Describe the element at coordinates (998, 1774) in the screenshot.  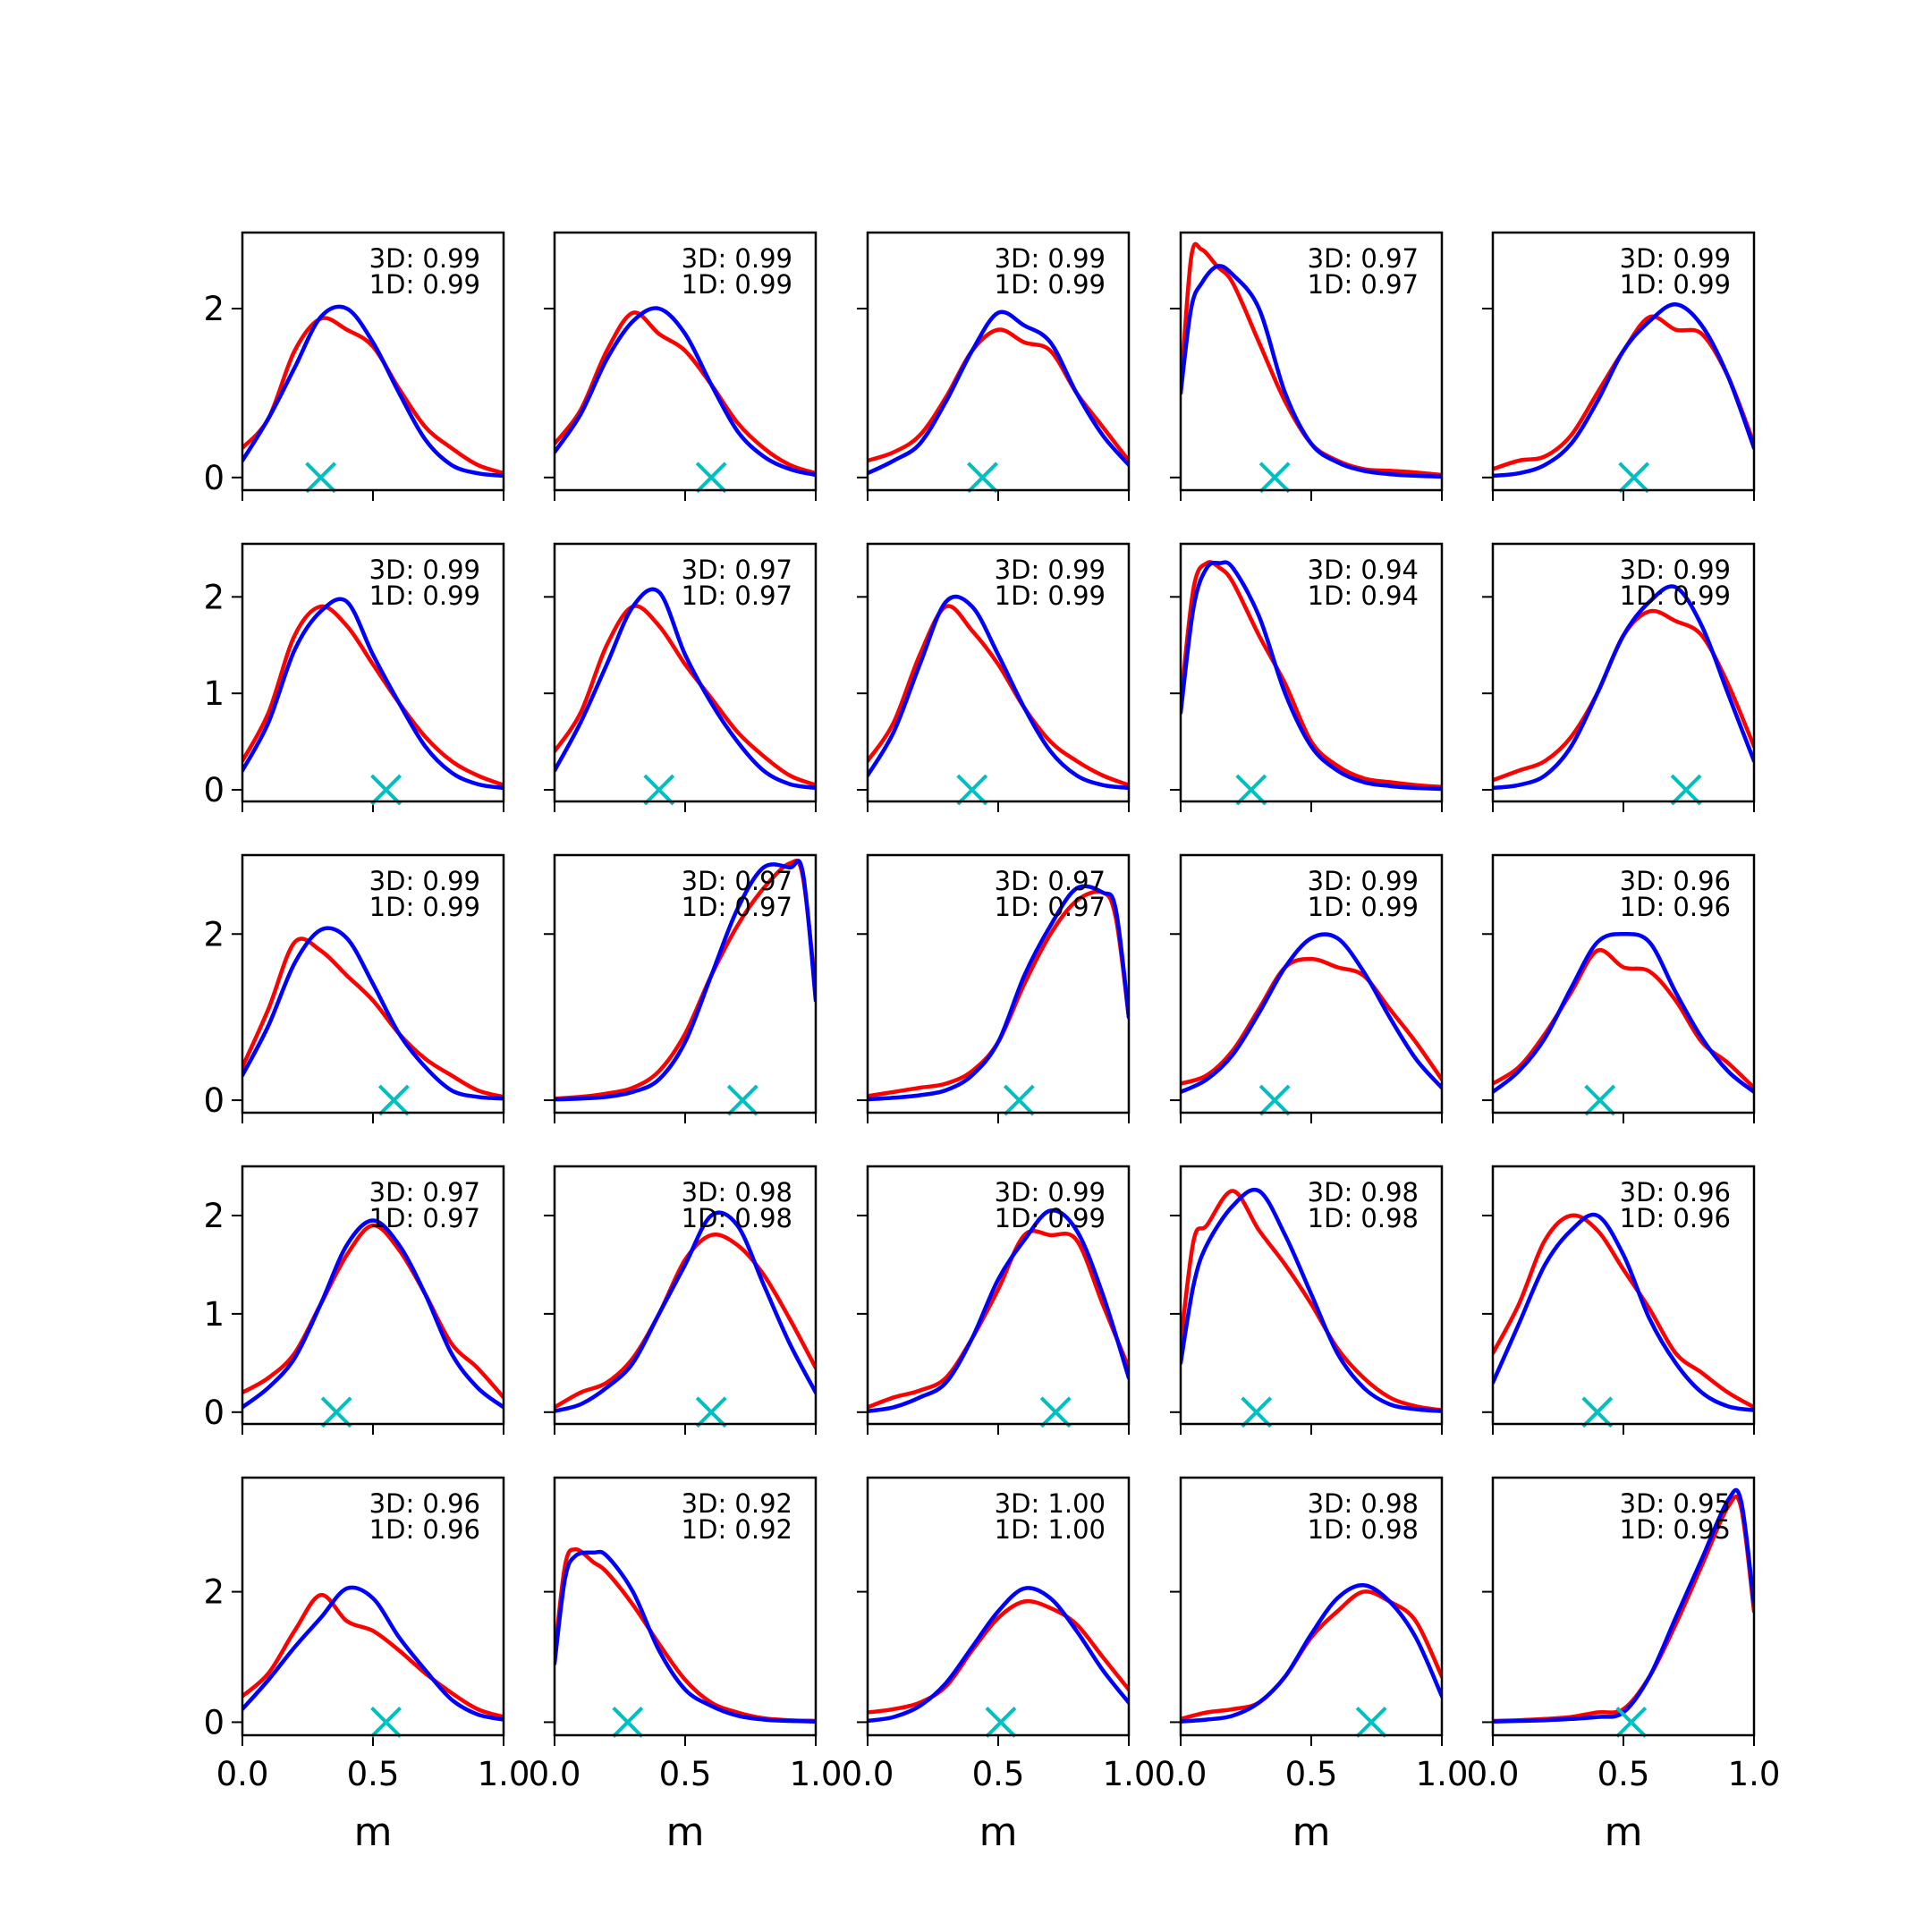
I see `x-tick-label: 0.5` at that location.